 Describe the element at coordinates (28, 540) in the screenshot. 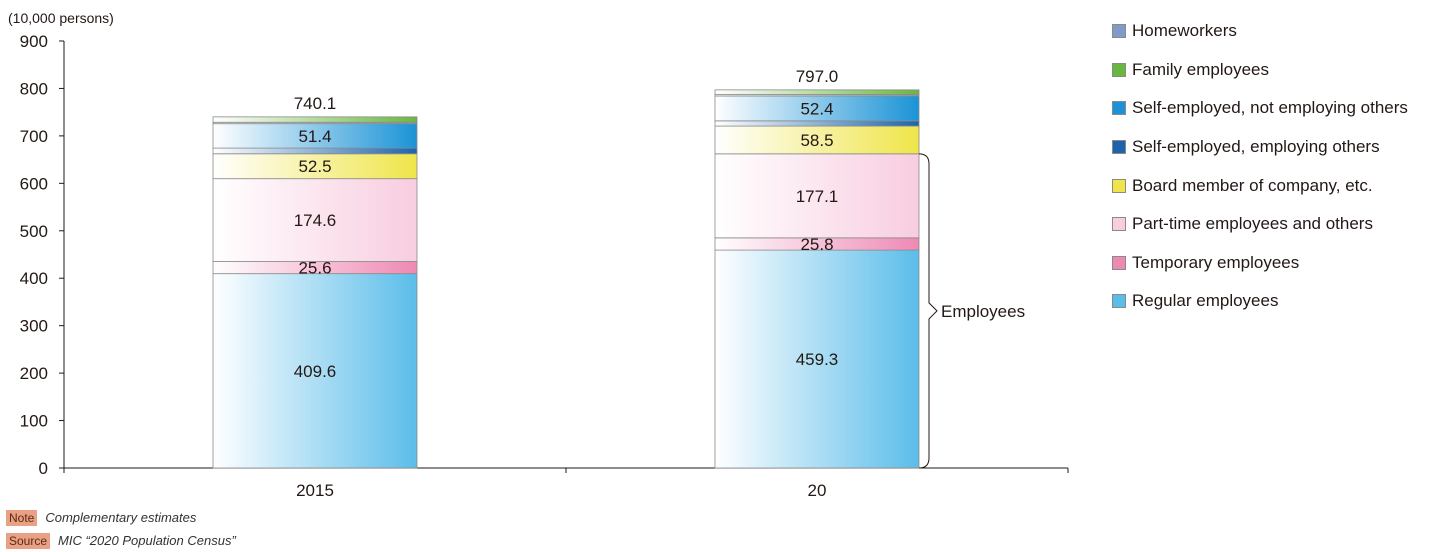

I see `source-tag: Source` at that location.